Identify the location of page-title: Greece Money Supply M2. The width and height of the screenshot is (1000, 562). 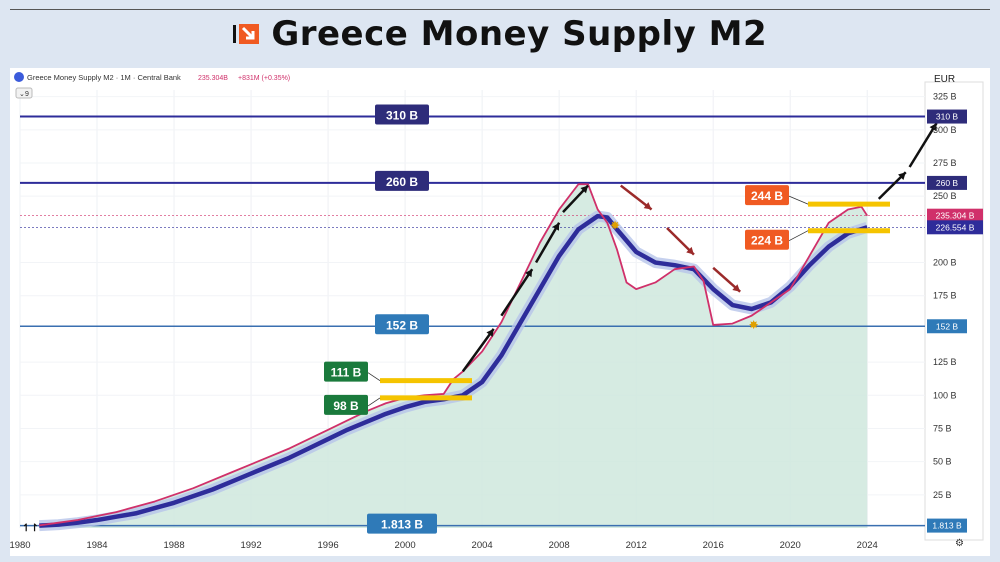
(519, 34).